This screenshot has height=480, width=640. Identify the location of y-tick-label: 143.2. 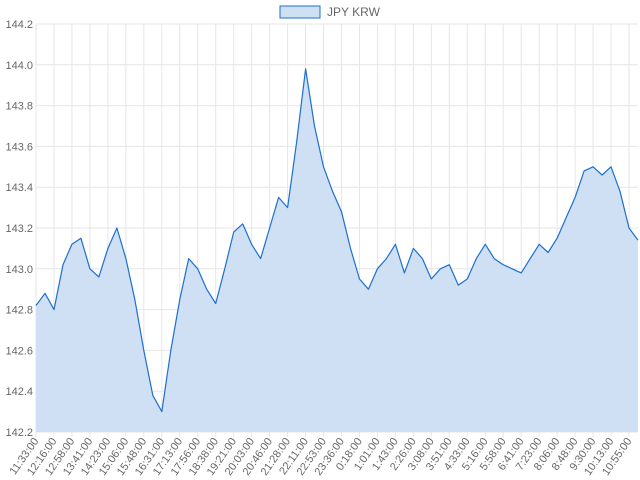
(19, 229).